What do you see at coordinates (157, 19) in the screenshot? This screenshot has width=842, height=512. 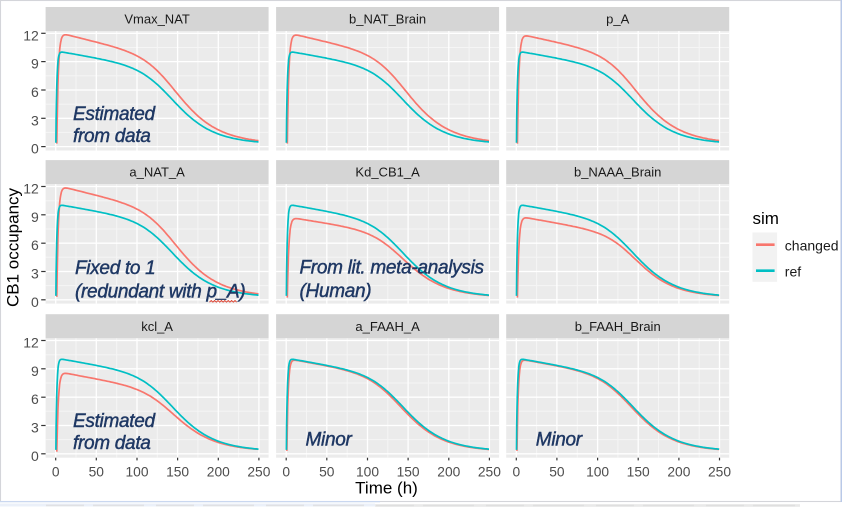 I see `svg-text: Vmax_NAT` at bounding box center [157, 19].